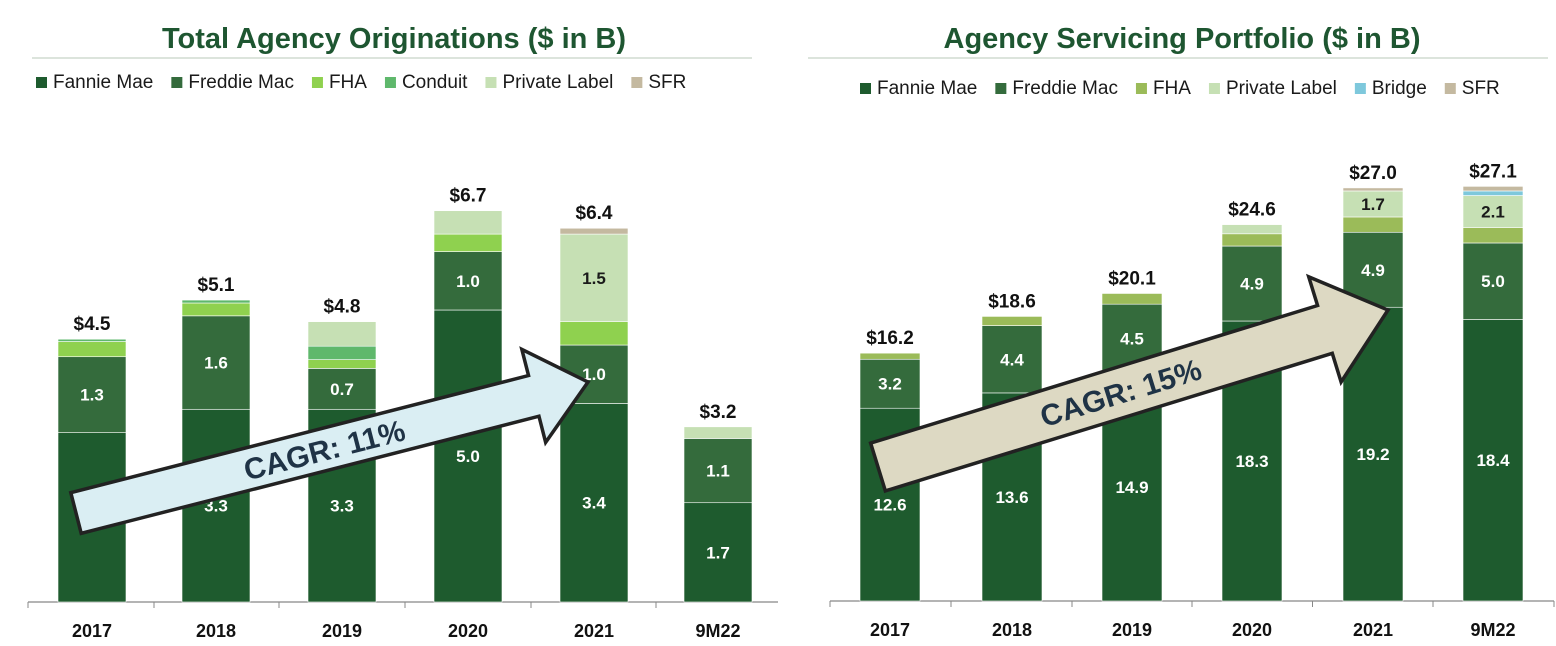 Image resolution: width=1556 pixels, height=646 pixels. I want to click on total-label: $27.1, so click(1493, 171).